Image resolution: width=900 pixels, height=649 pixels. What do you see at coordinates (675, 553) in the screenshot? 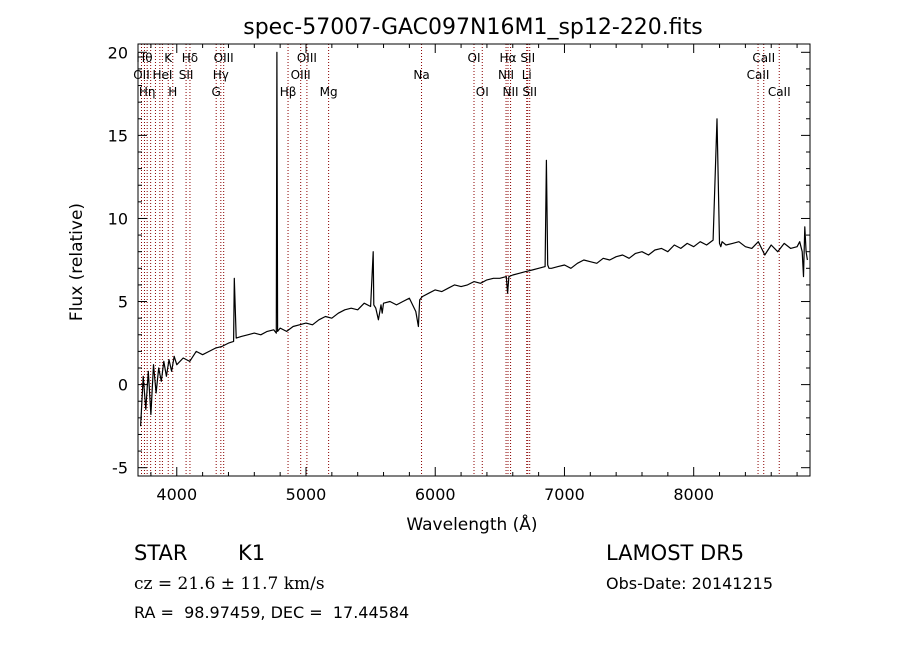
I see `survey-label: LAMOST DR5` at bounding box center [675, 553].